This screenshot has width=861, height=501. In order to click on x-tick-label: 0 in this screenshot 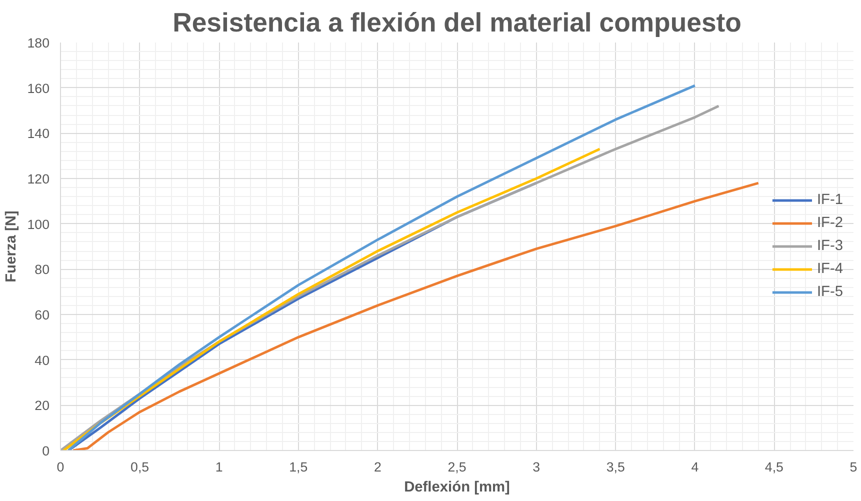, I will do `click(60, 467)`.